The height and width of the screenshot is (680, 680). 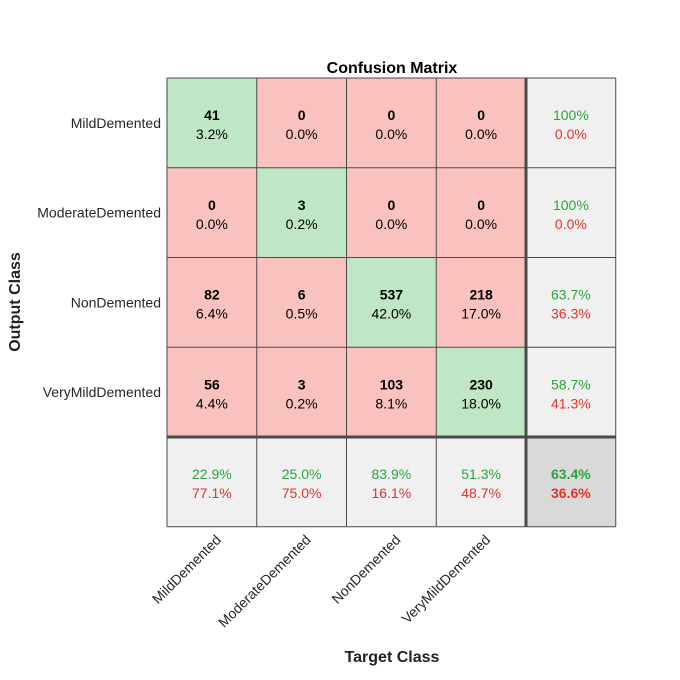 What do you see at coordinates (365, 569) in the screenshot?
I see `x-tick-label: NonDemented` at bounding box center [365, 569].